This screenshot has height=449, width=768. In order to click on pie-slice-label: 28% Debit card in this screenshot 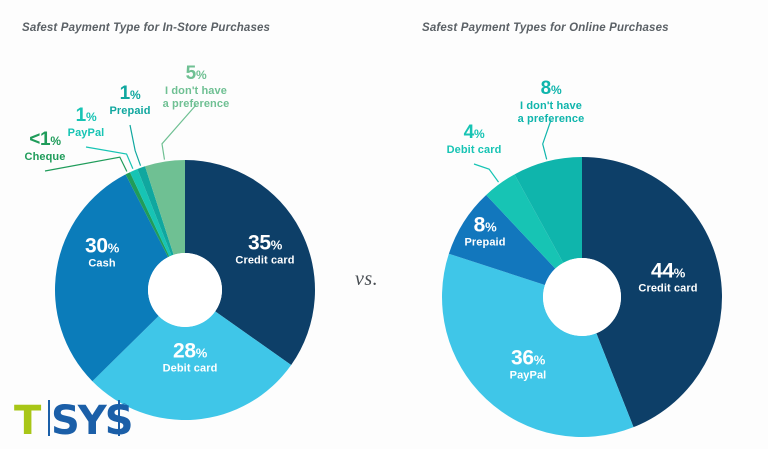, I will do `click(190, 357)`.